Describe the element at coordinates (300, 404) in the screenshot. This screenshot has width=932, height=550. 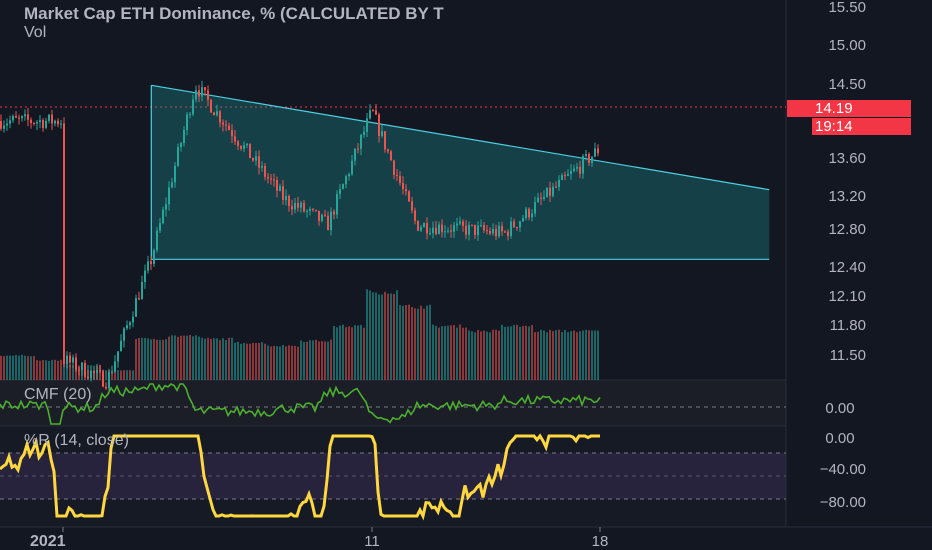
I see `cmf-line` at that location.